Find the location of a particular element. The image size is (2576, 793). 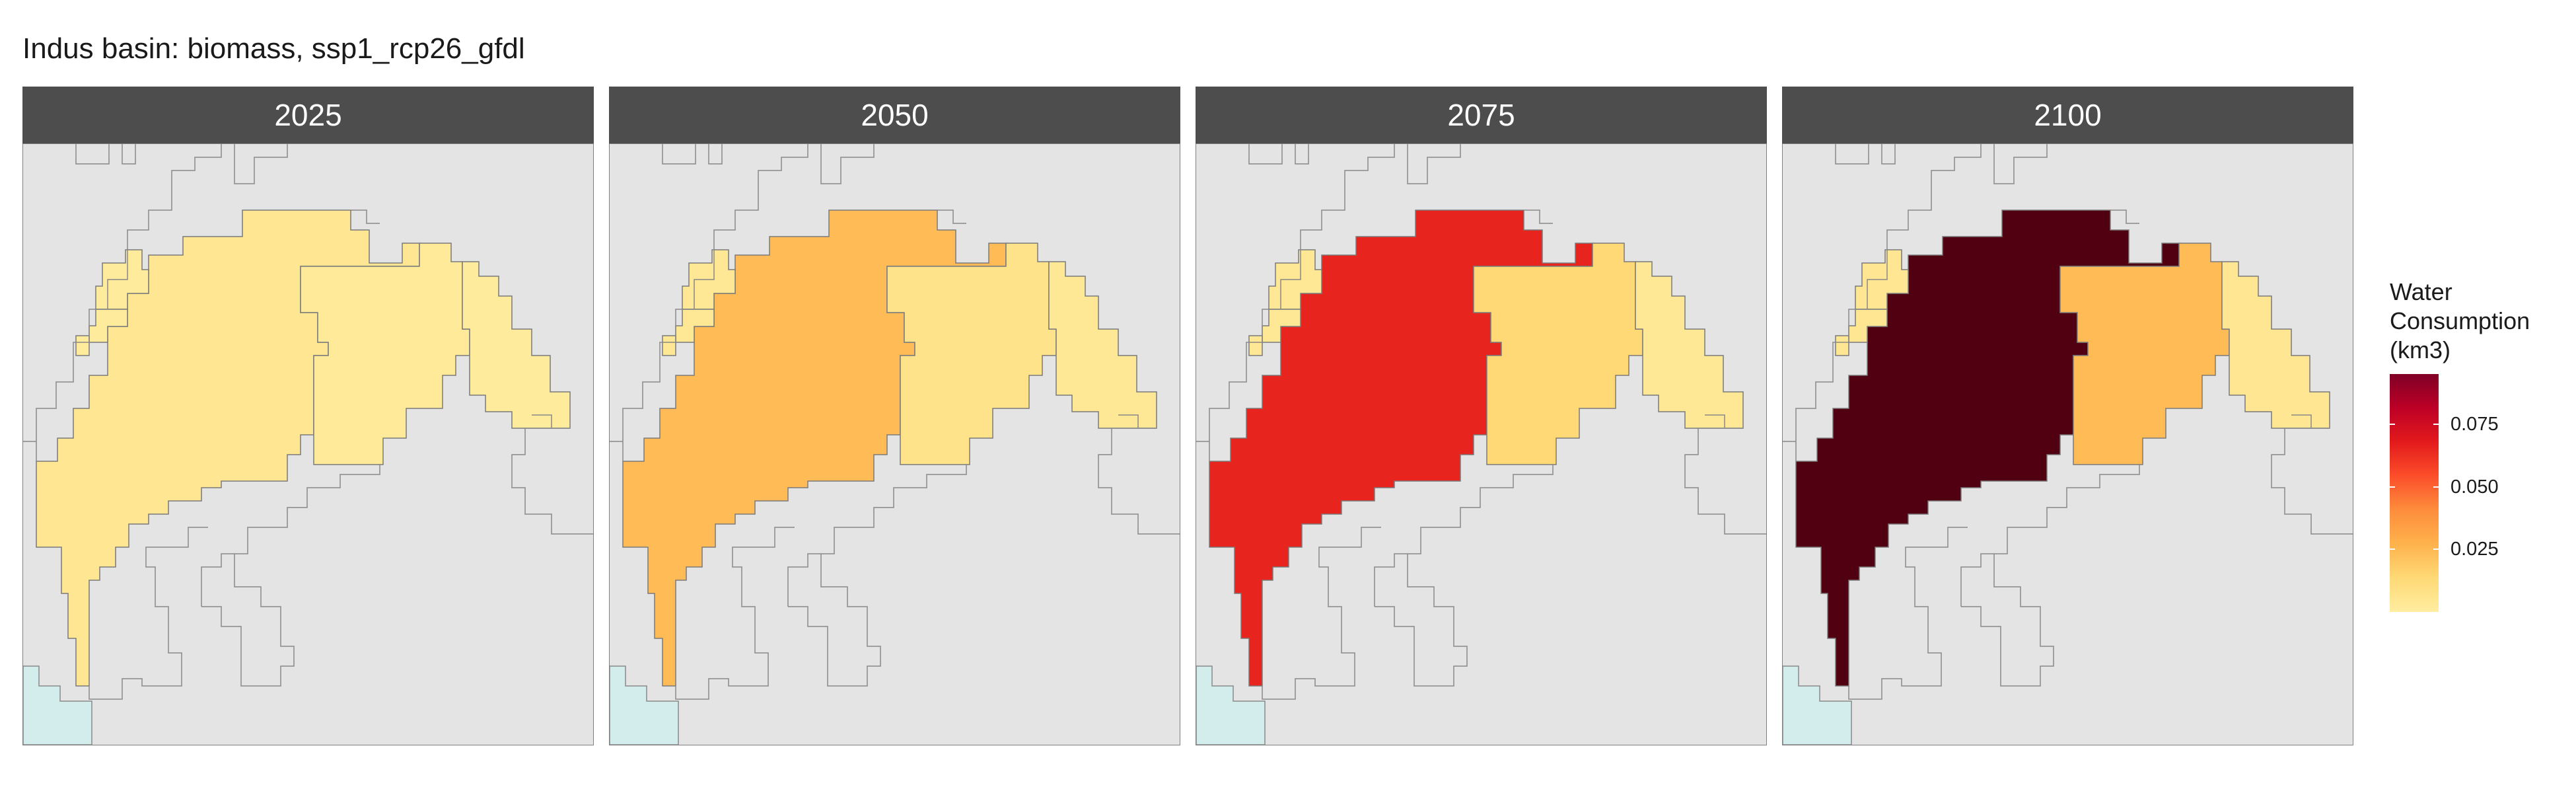

legend-title: Water Consumption (km3) is located at coordinates (2460, 322).